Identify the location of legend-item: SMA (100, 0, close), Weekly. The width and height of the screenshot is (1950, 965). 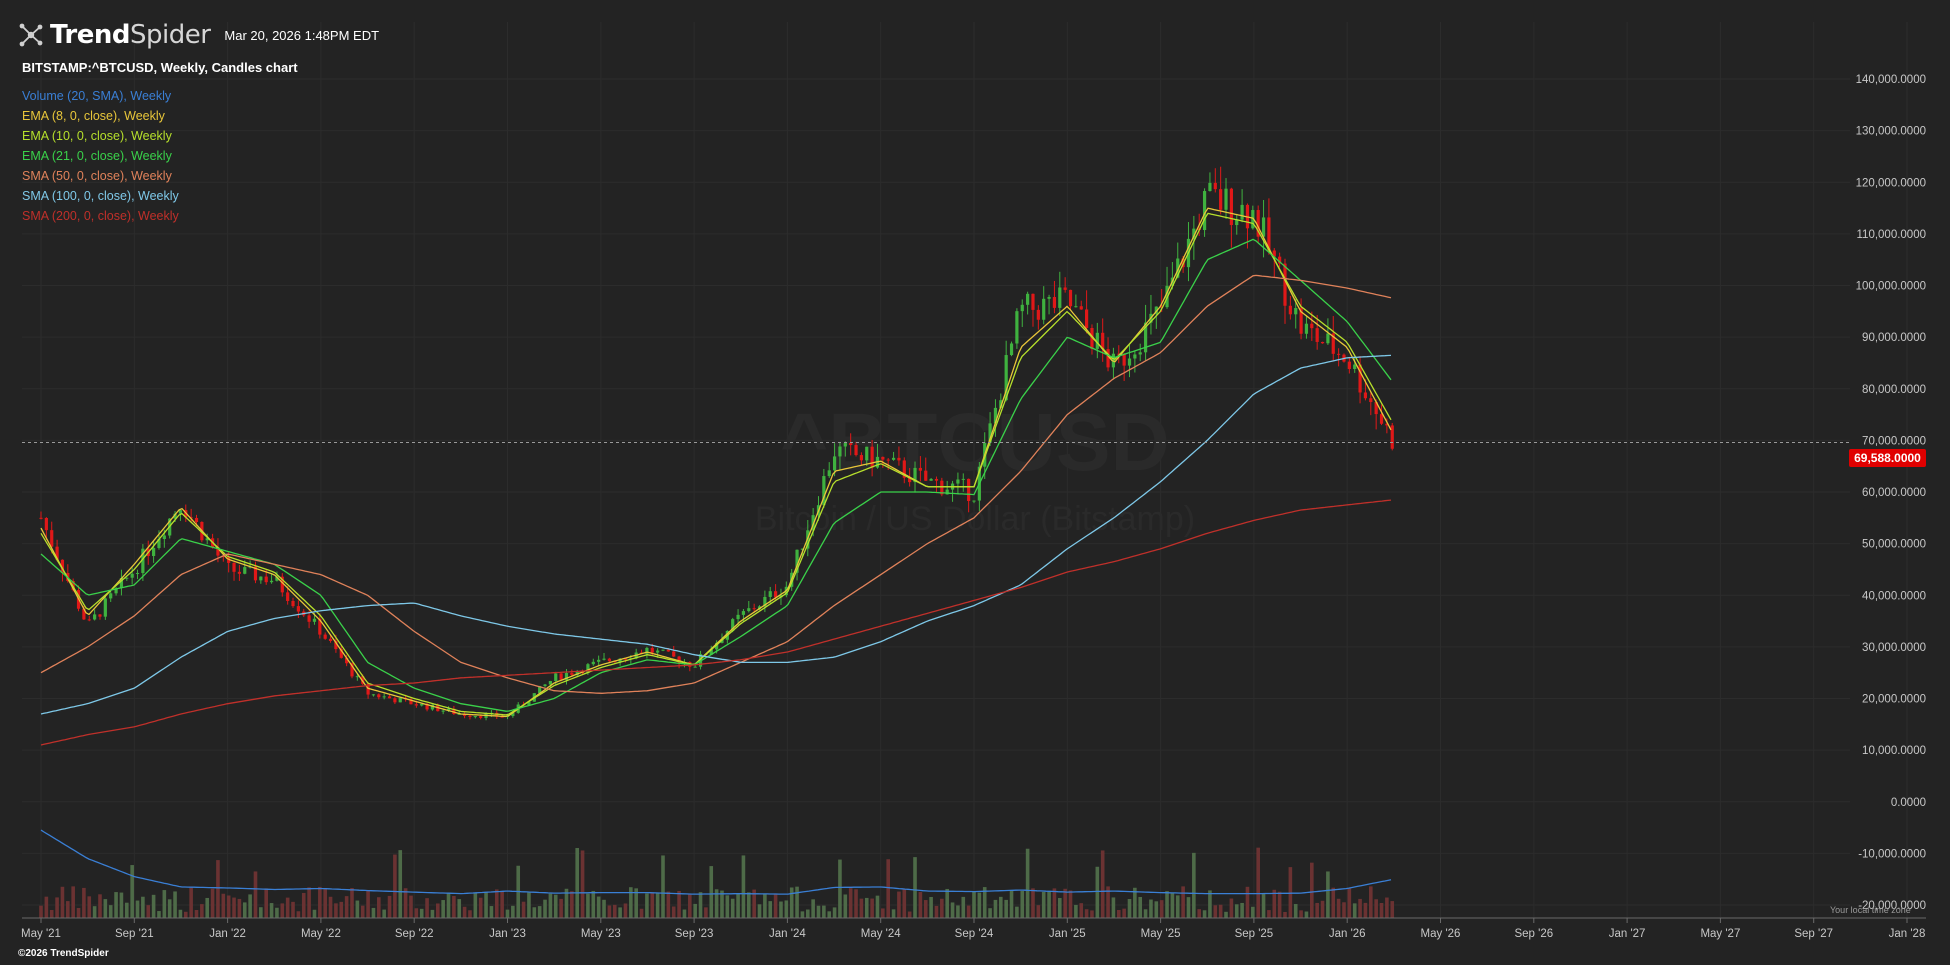
(100, 196).